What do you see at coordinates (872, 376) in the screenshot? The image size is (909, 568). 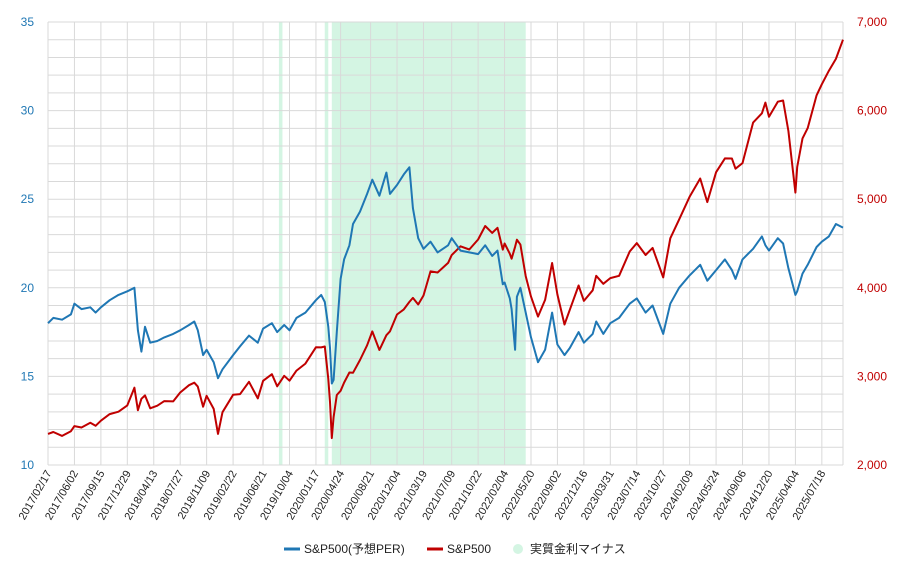 I see `right-axis-tick-label: 3,000` at bounding box center [872, 376].